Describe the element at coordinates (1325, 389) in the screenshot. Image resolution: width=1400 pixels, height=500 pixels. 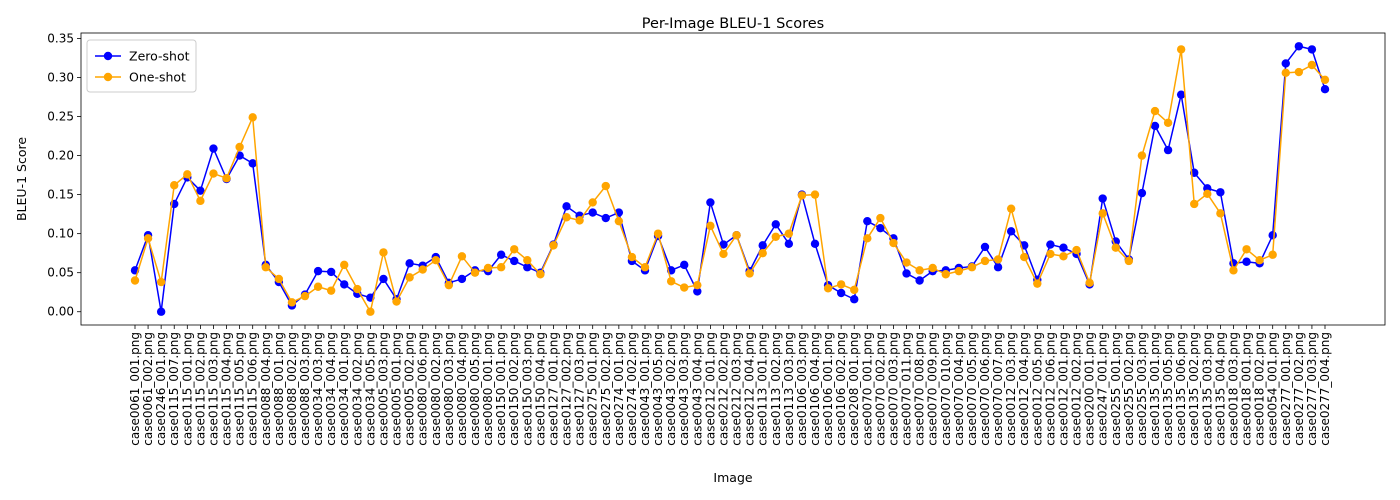
I see `x-tick-label: case0277_004.png` at that location.